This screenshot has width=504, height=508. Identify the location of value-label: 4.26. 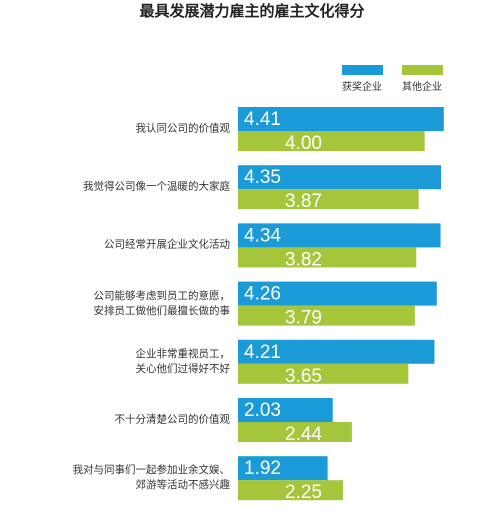
(262, 294).